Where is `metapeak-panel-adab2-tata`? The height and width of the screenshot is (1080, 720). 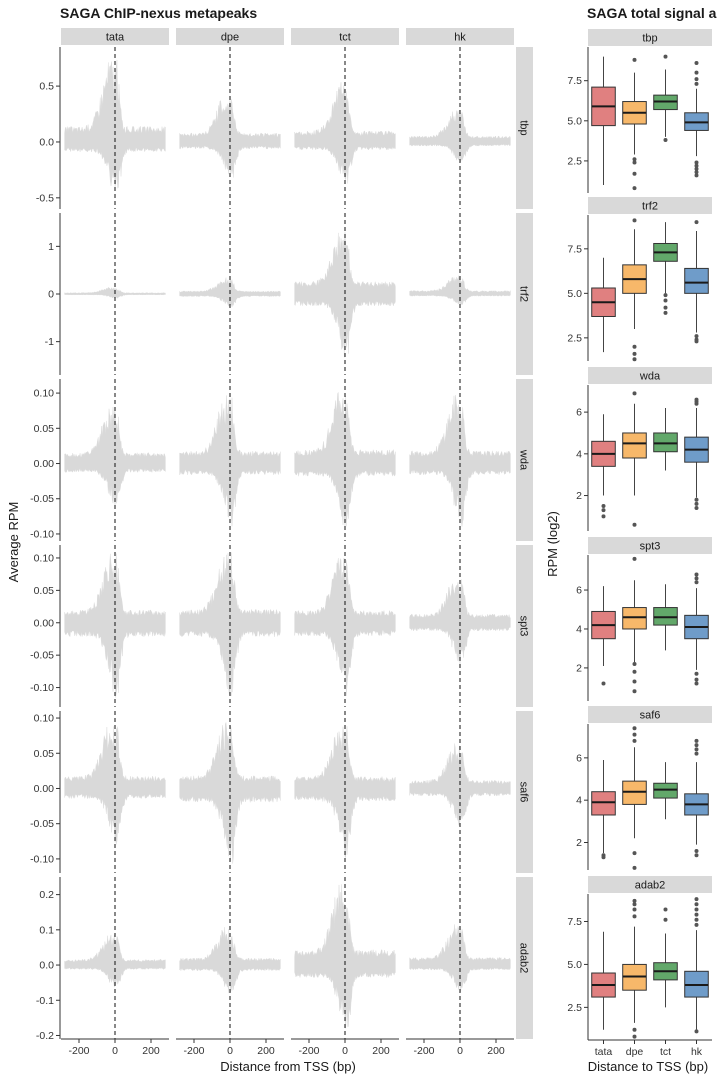
metapeak-panel-adab2-tata is located at coordinates (115, 958).